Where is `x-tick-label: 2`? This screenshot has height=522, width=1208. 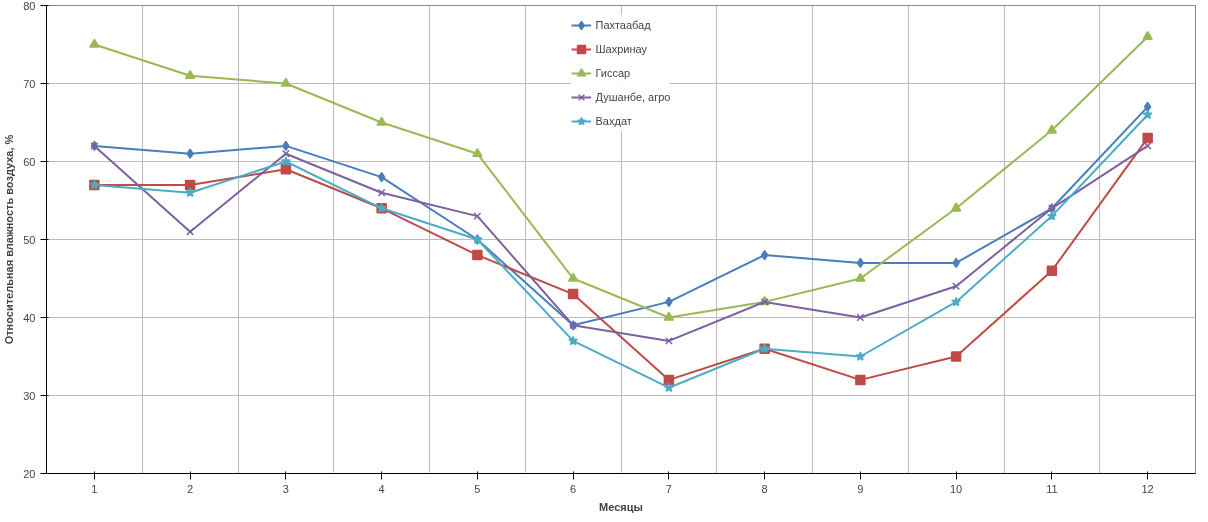
x-tick-label: 2 is located at coordinates (190, 488).